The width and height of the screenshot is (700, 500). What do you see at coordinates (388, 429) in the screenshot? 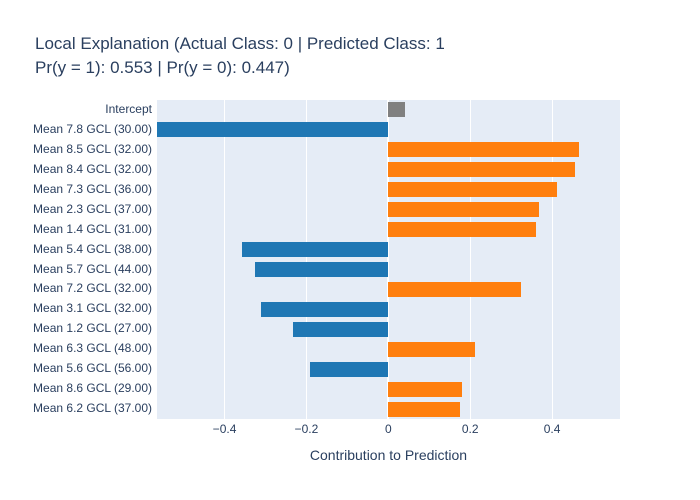
I see `x-tick-label: 0` at bounding box center [388, 429].